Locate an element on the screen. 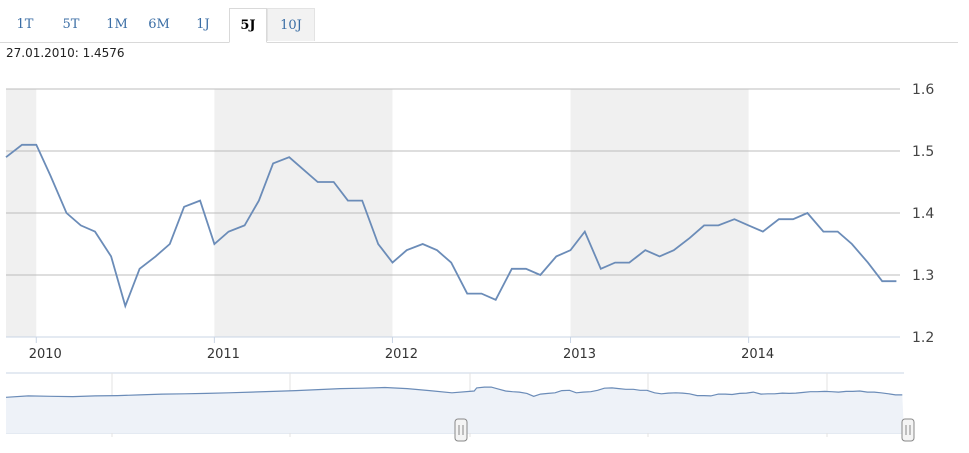 This screenshot has width=969, height=453. navigator-line is located at coordinates (454, 392).